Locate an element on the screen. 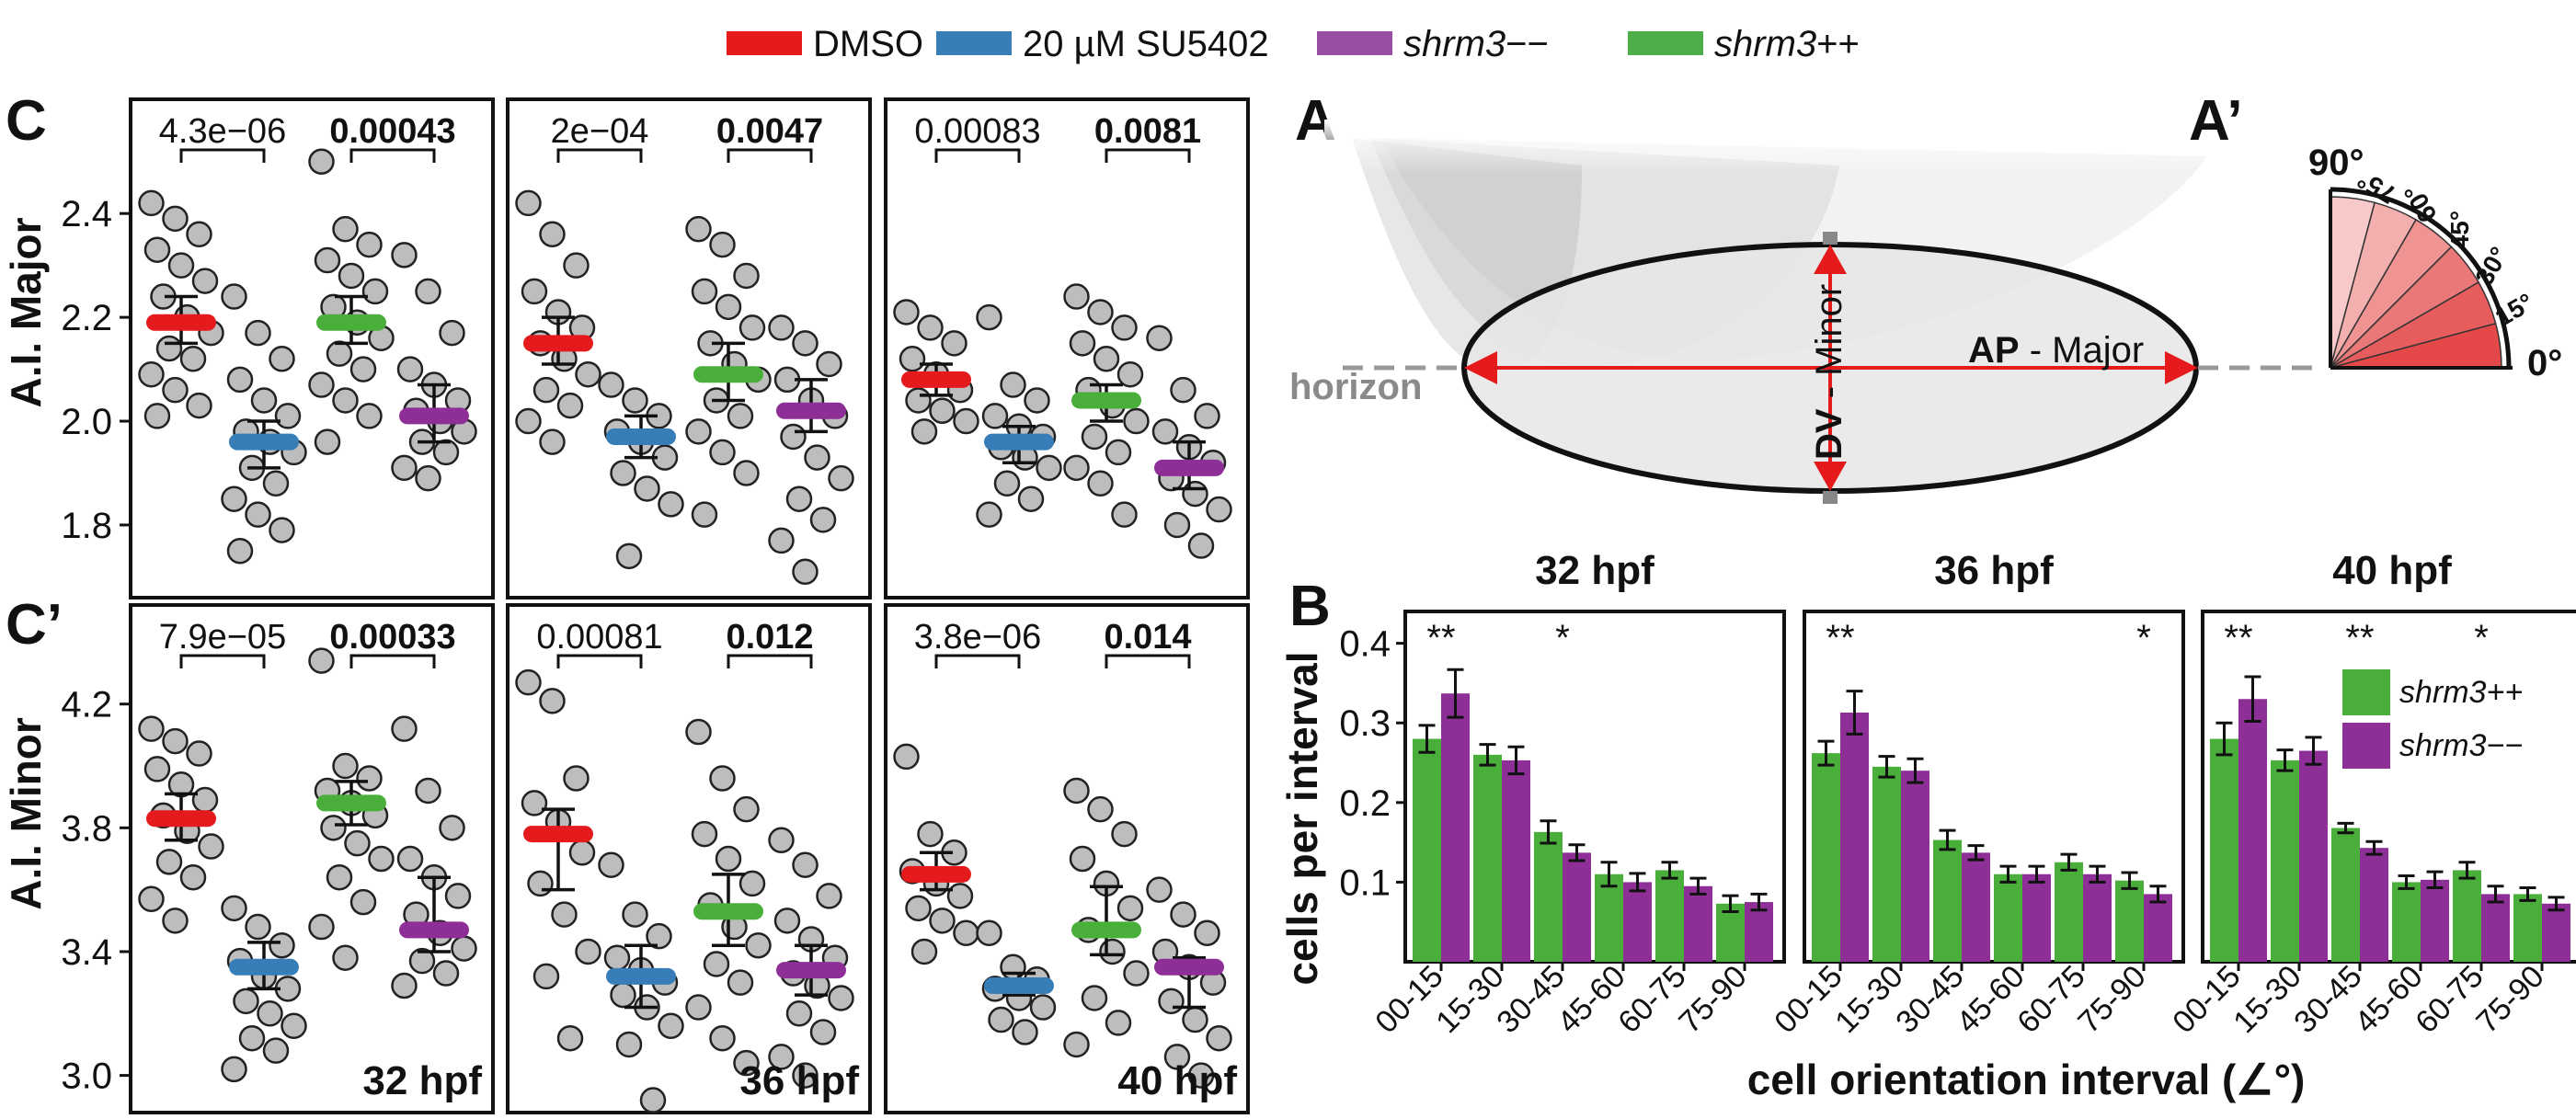 The height and width of the screenshot is (1119, 2576). top-legend: DMSO 20 µM SU5402 shrm3−− shrm3++ is located at coordinates (1293, 44).